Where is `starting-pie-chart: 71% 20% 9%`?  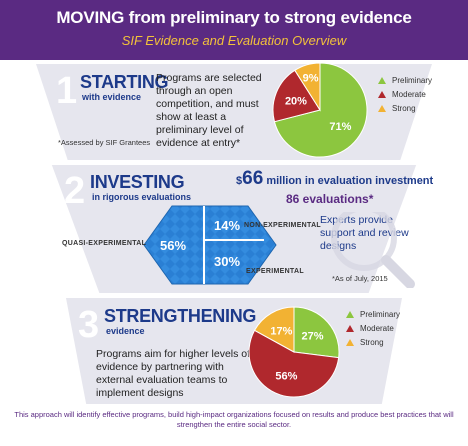 starting-pie-chart: 71% 20% 9% is located at coordinates (320, 110).